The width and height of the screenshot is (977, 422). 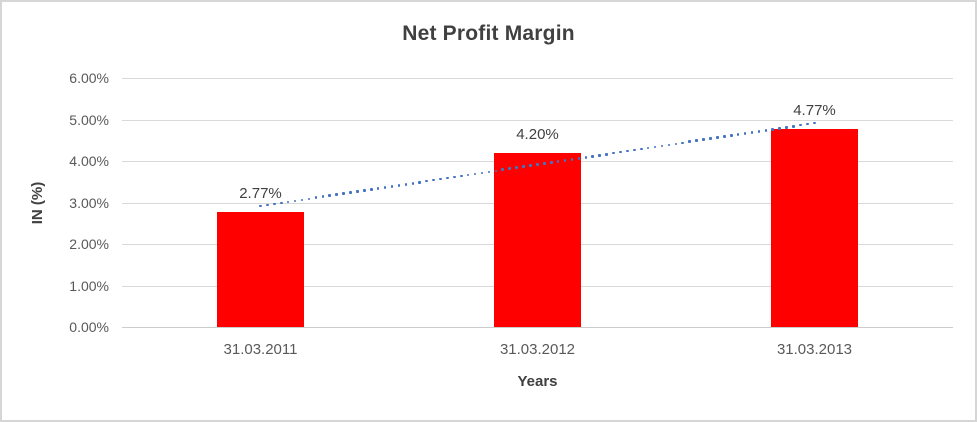 What do you see at coordinates (89, 119) in the screenshot?
I see `y-tick-label: 5.00%` at bounding box center [89, 119].